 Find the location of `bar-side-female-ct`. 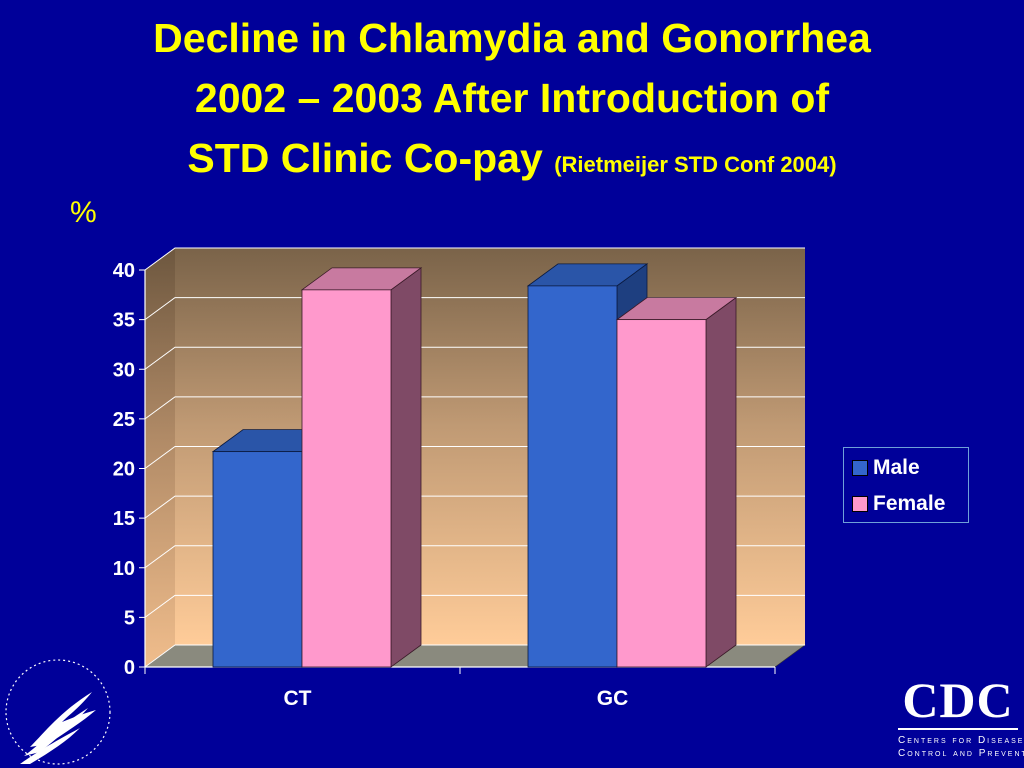

bar-side-female-ct is located at coordinates (406, 467).